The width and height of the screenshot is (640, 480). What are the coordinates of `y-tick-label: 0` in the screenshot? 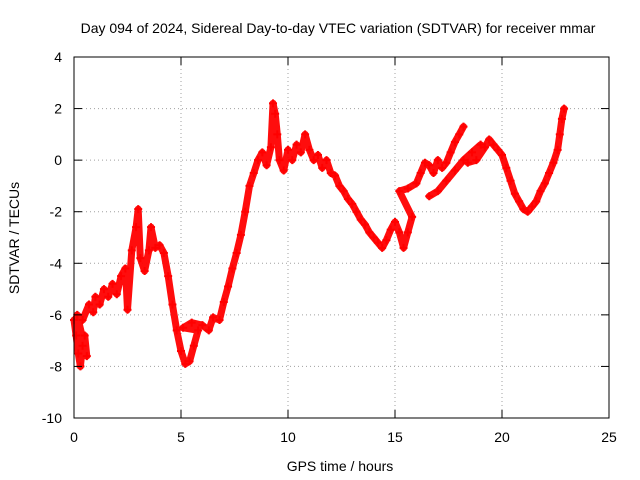 It's located at (58, 160).